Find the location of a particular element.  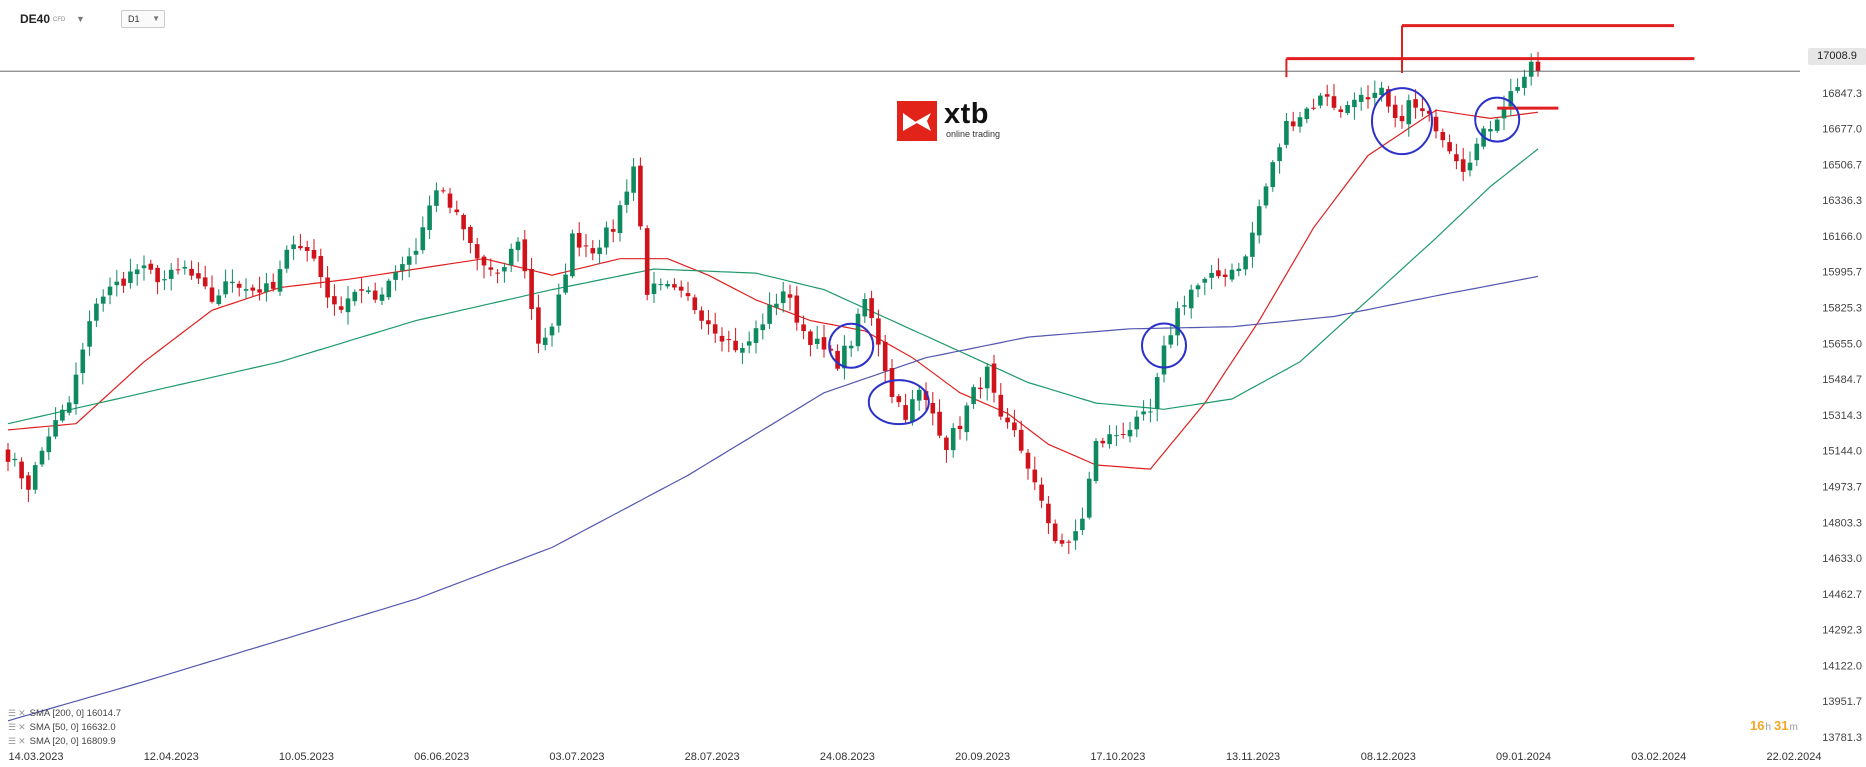

legend-sma-200: ☰ ✕ SMA [200, 0] 16014.7 is located at coordinates (64, 713).